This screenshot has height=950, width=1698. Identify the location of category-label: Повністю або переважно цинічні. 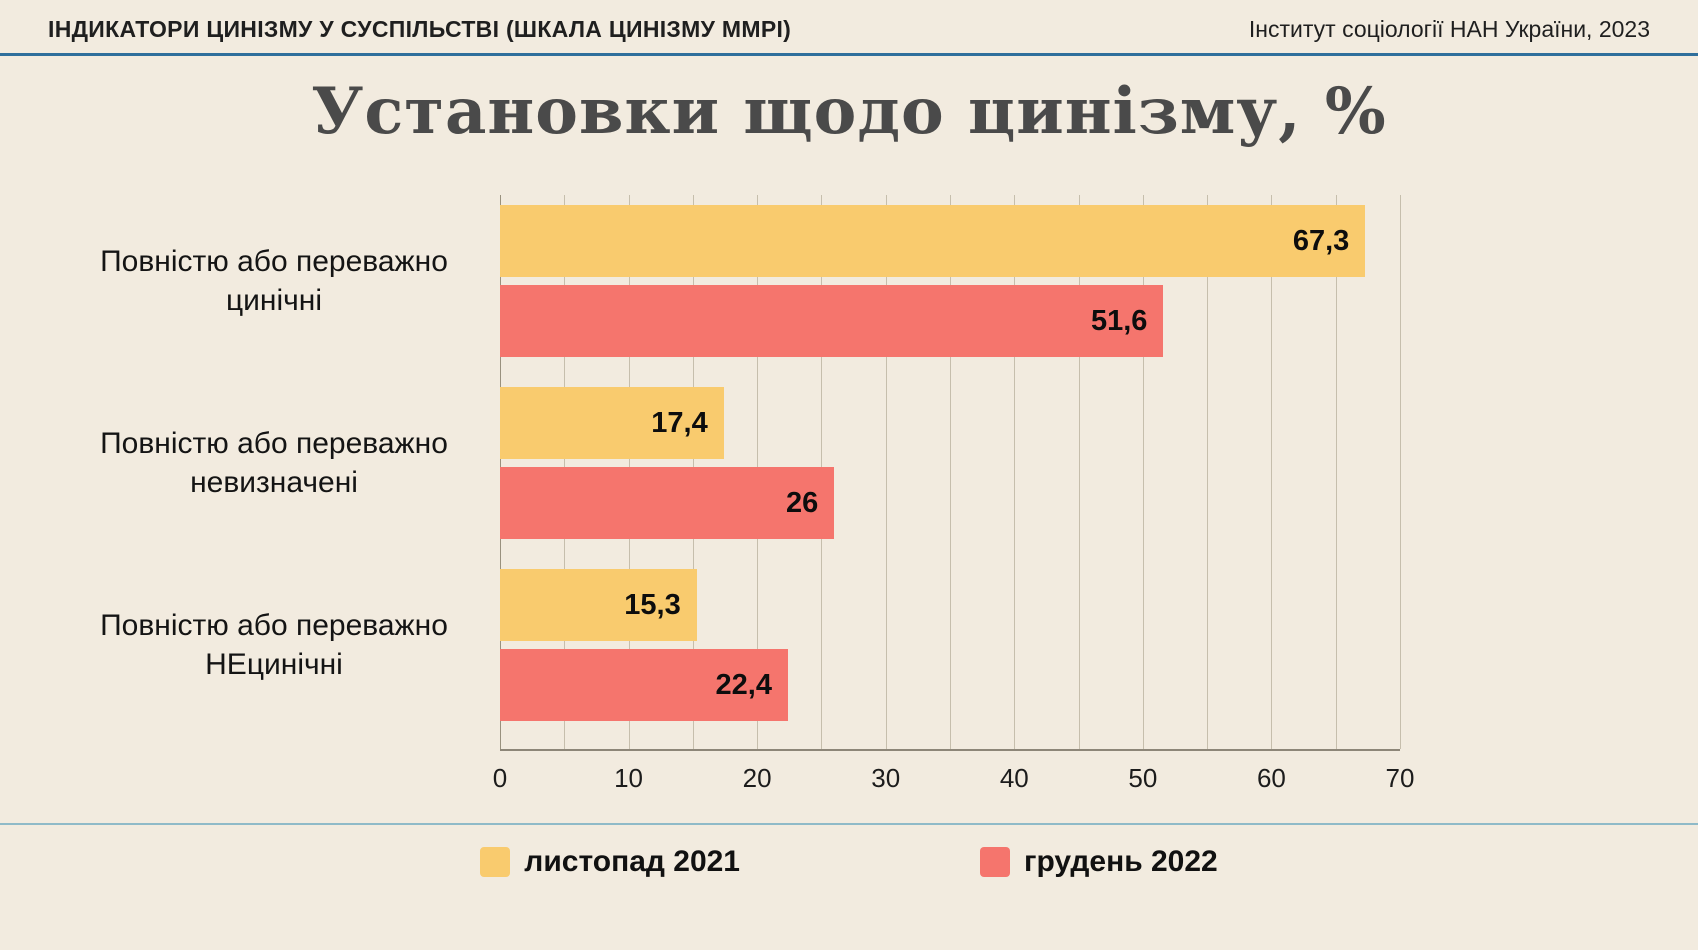
(274, 281).